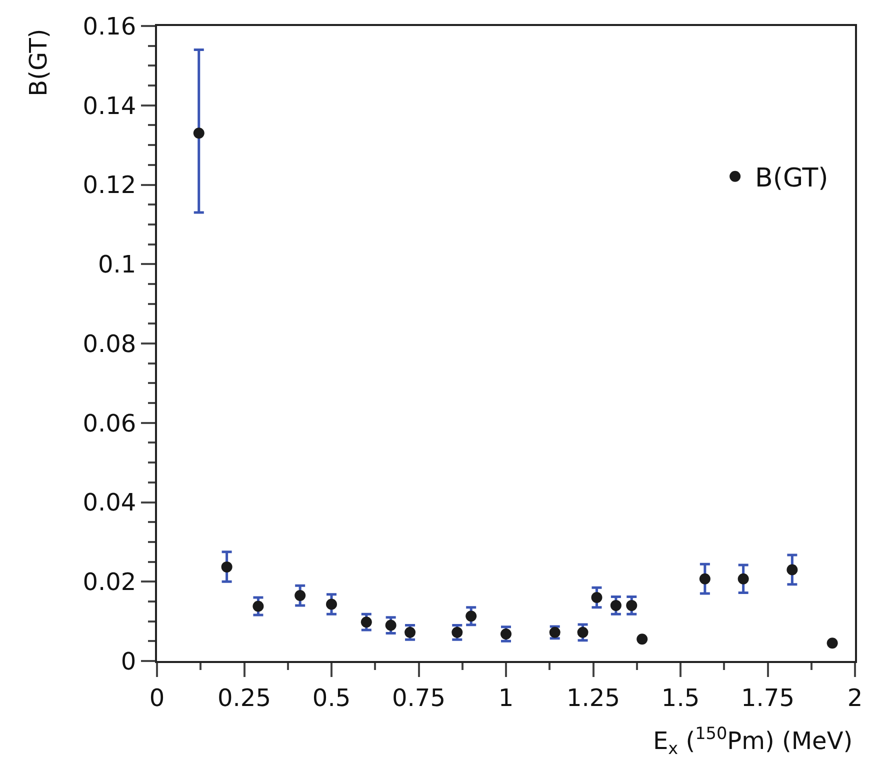  I want to click on x-tick-label: 0, so click(157, 698).